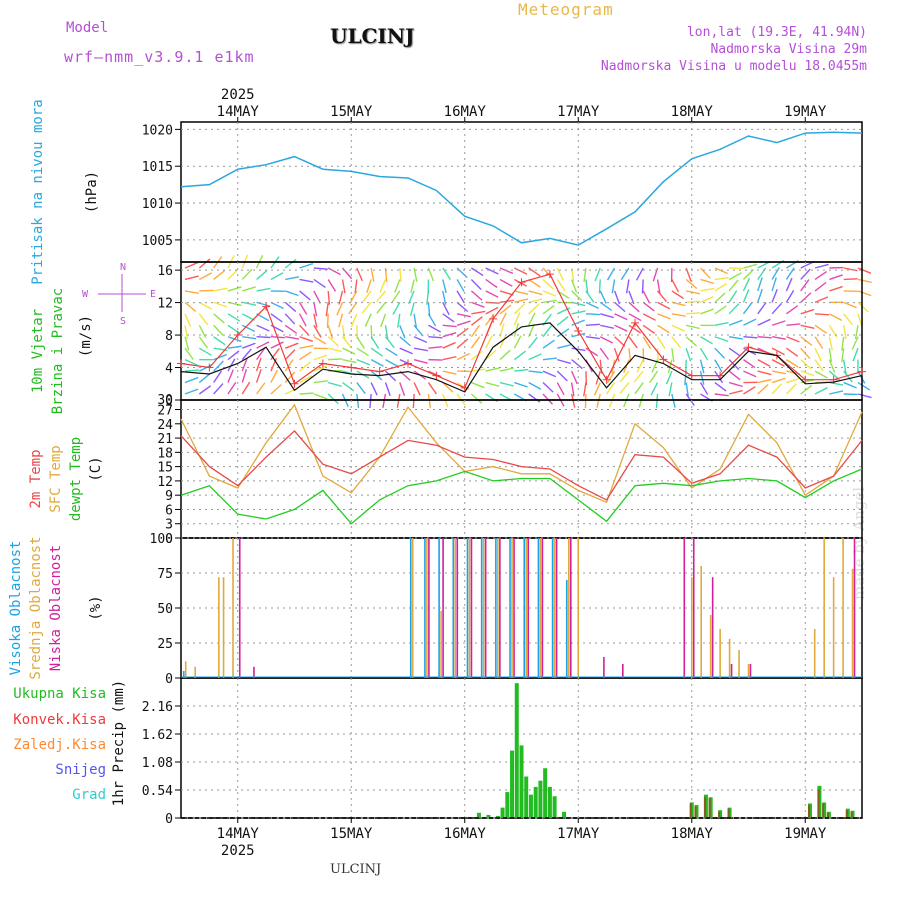  I want to click on sfc-temp-series-line, so click(521, 453).